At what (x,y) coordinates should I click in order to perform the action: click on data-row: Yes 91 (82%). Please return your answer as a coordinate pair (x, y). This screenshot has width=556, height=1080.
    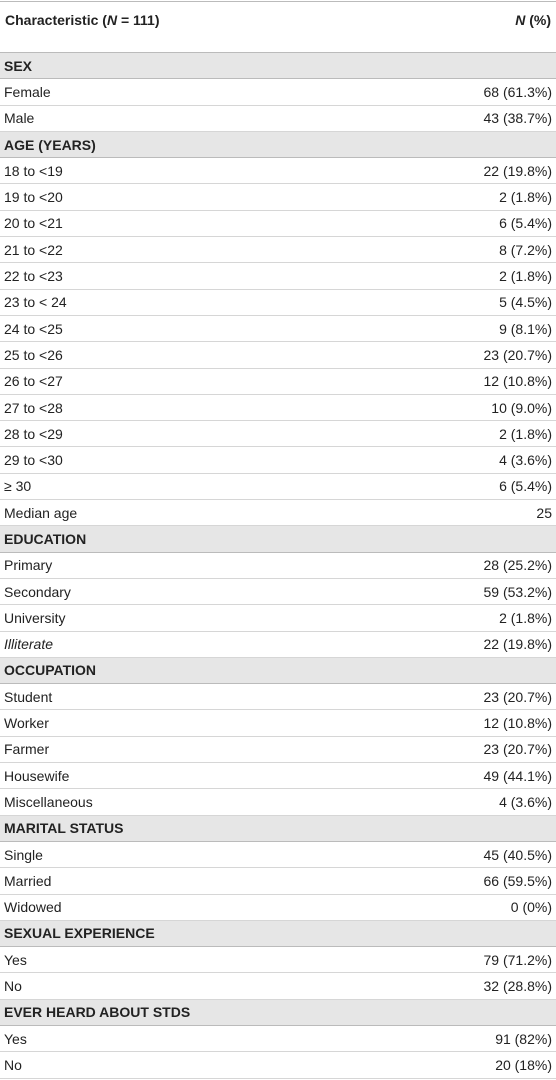
    Looking at the image, I should click on (278, 1039).